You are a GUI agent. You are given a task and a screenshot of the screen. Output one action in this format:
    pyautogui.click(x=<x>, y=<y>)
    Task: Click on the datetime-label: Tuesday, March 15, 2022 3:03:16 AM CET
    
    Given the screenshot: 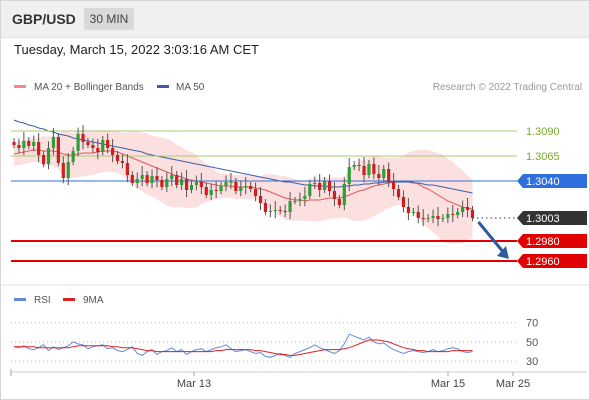 What is the action you would take?
    pyautogui.click(x=136, y=49)
    